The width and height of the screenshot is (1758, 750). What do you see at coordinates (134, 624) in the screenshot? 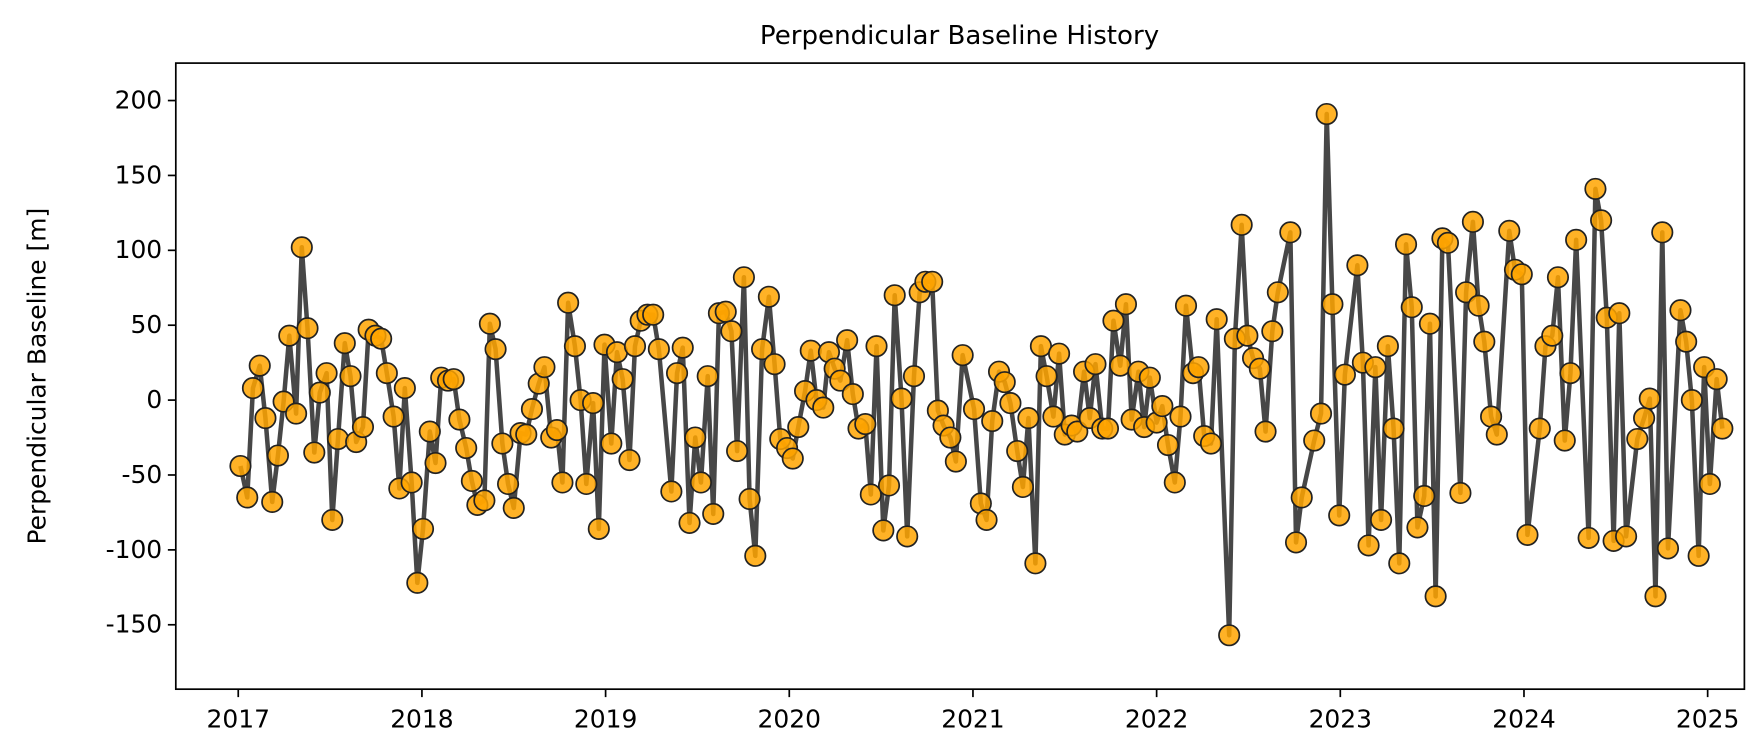
I see `y-tick-label: -150` at bounding box center [134, 624].